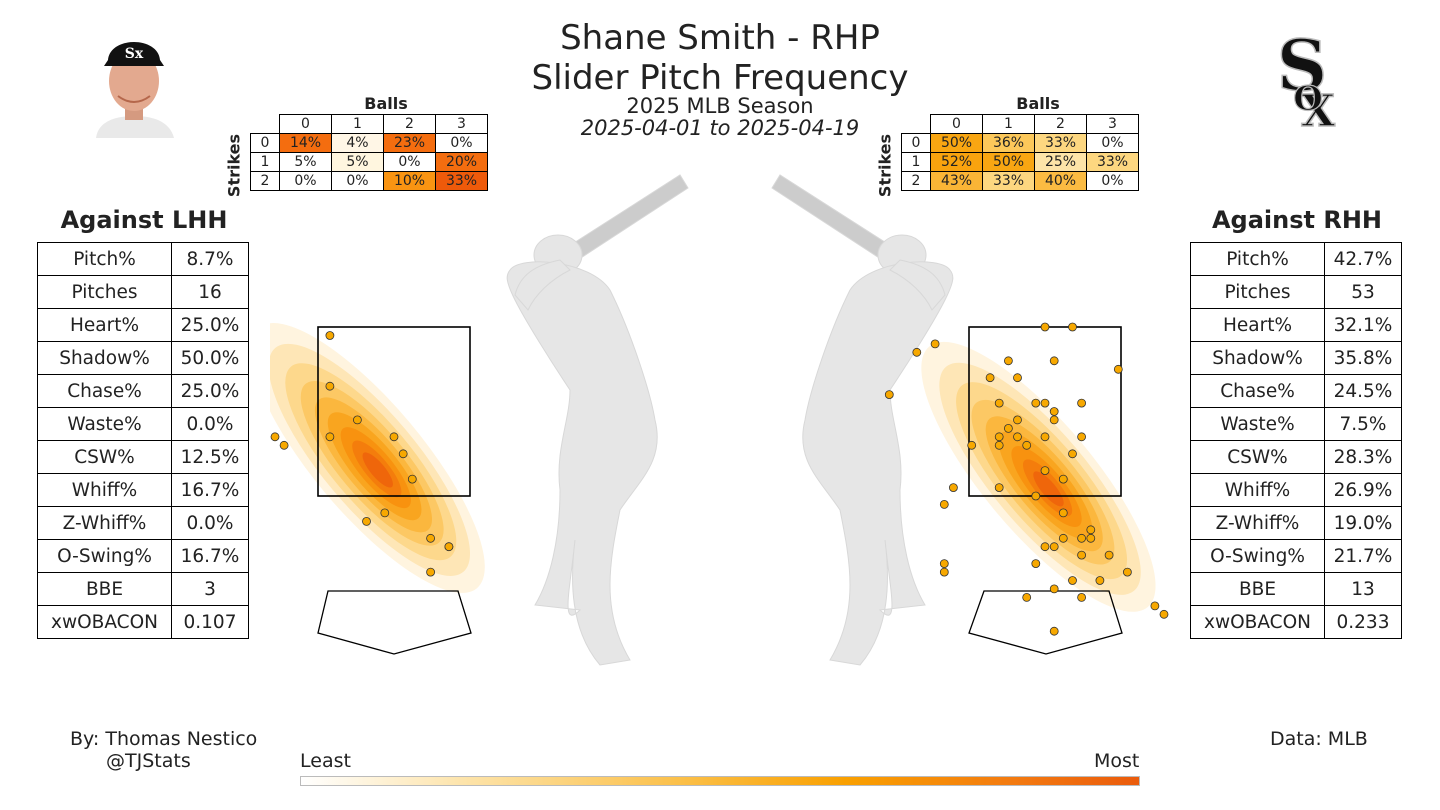 Image resolution: width=1440 pixels, height=810 pixels. I want to click on season-label: 2025 MLB Season, so click(720, 106).